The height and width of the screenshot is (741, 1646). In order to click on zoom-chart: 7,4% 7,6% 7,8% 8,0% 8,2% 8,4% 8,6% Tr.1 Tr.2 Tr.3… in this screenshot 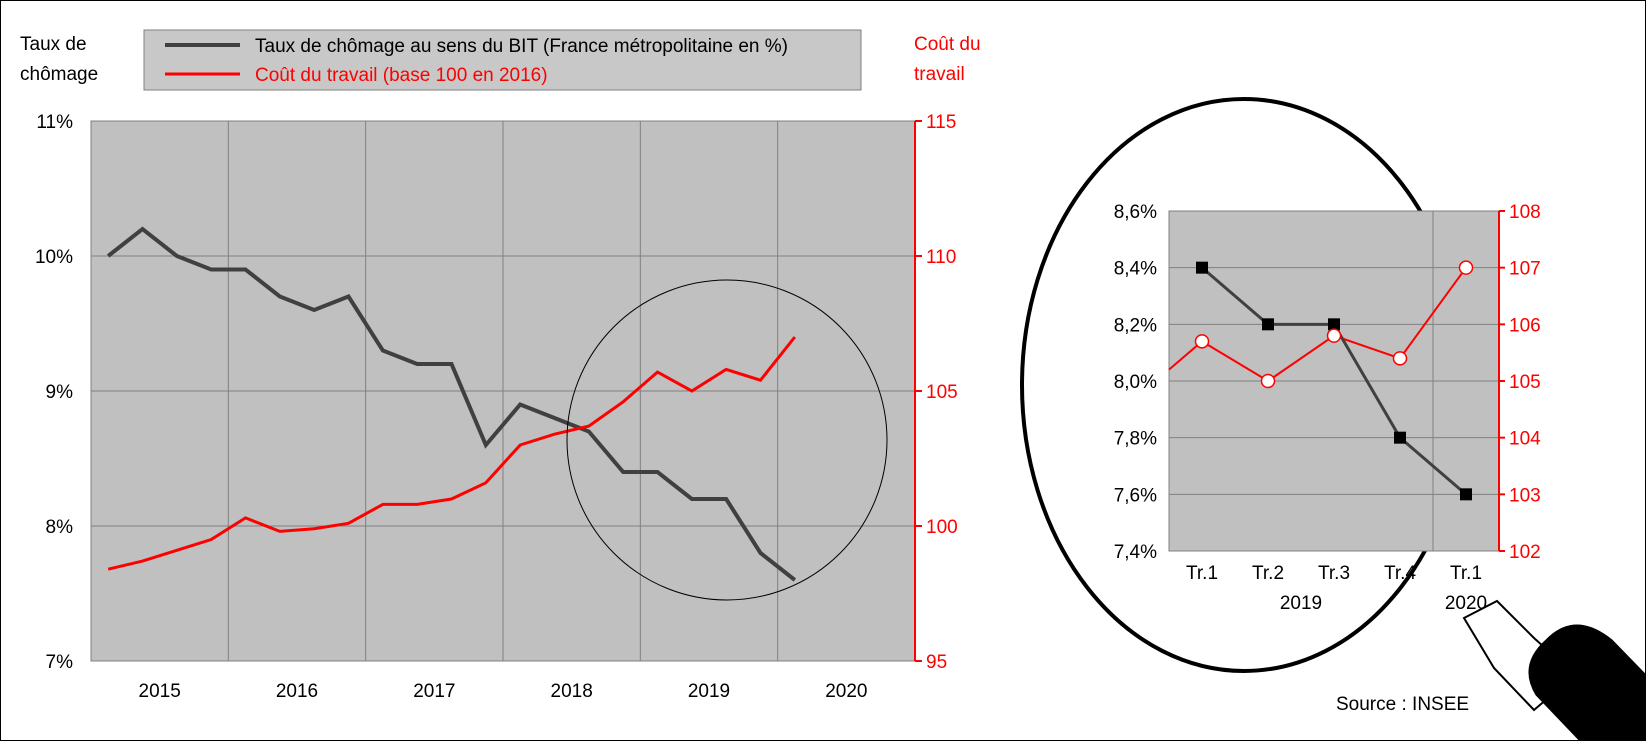, I will do `click(1327, 408)`.